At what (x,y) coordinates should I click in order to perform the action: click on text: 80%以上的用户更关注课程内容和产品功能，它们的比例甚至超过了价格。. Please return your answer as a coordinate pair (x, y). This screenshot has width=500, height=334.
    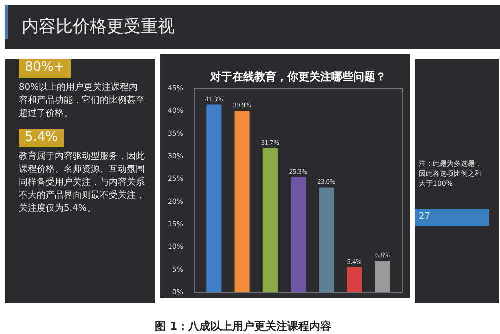
    Looking at the image, I should click on (82, 101).